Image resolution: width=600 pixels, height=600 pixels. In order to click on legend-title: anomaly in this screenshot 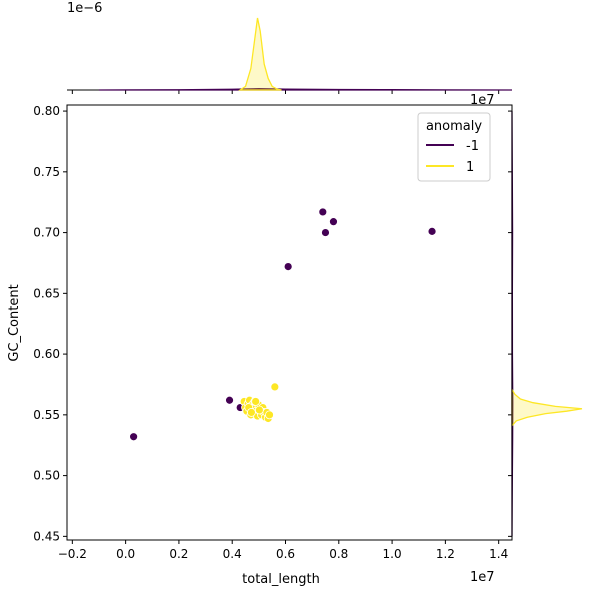, I will do `click(454, 126)`.